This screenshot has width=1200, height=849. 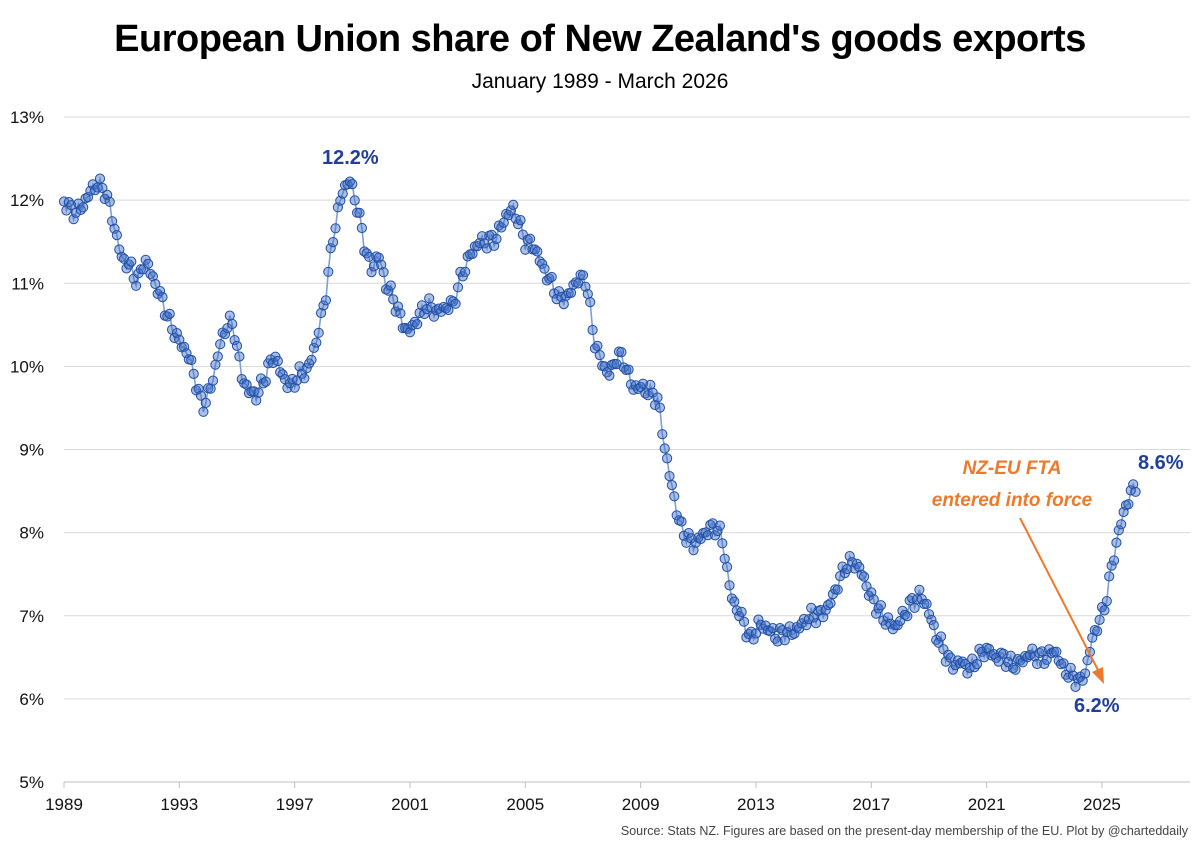 I want to click on y-tick-label: 9%, so click(x=31, y=450).